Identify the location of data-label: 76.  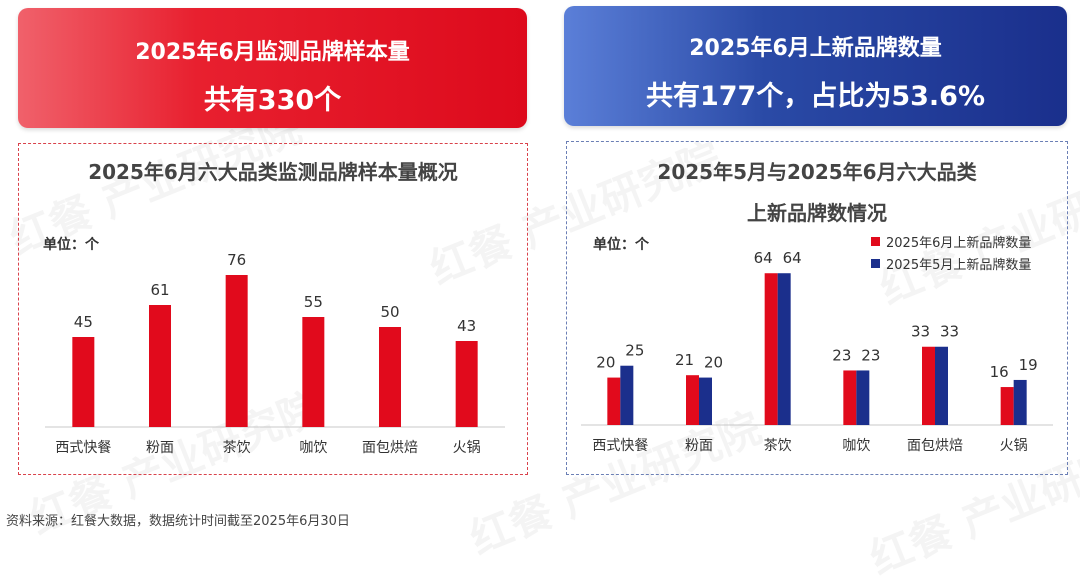
(236, 260).